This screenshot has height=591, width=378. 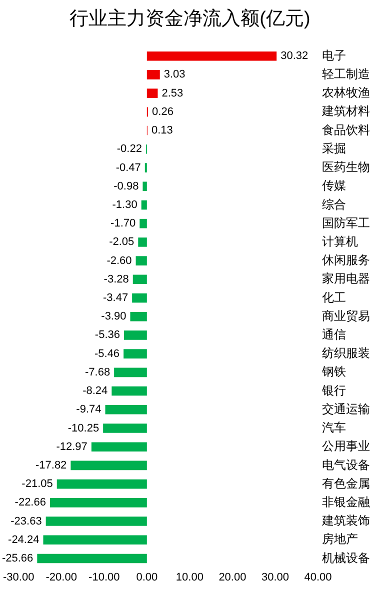 I want to click on data-label: -3.47, so click(x=115, y=298).